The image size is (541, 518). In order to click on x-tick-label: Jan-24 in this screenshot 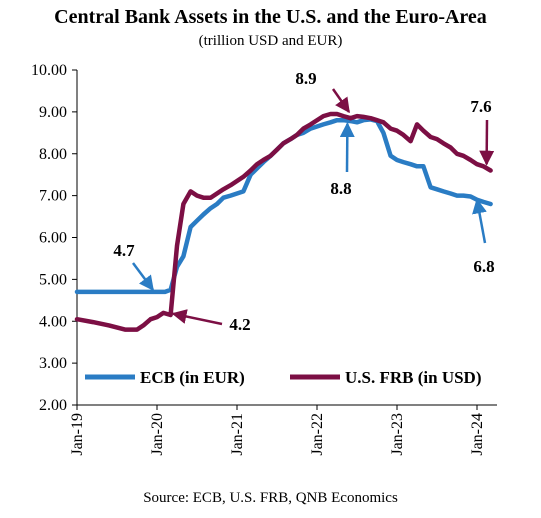, I will do `click(477, 434)`.